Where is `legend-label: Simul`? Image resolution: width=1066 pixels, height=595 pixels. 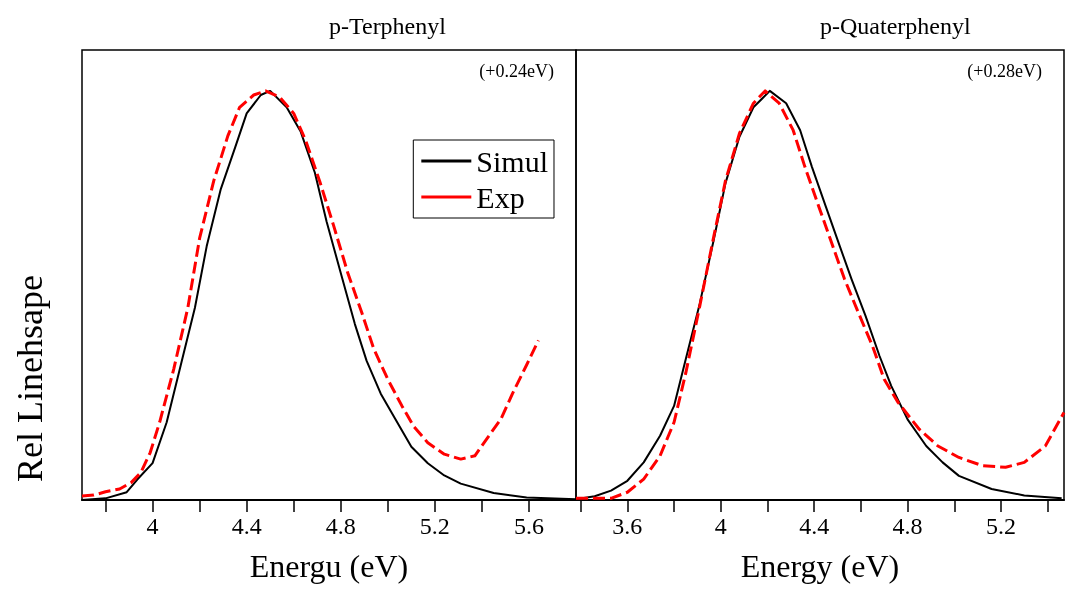 legend-label: Simul is located at coordinates (512, 161).